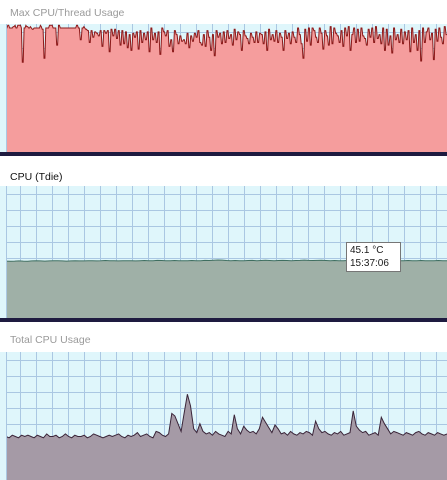 The image size is (447, 480). Describe the element at coordinates (373, 257) in the screenshot. I see `cpu-tdie-tooltip: 45.1 °C 15:37:06` at that location.